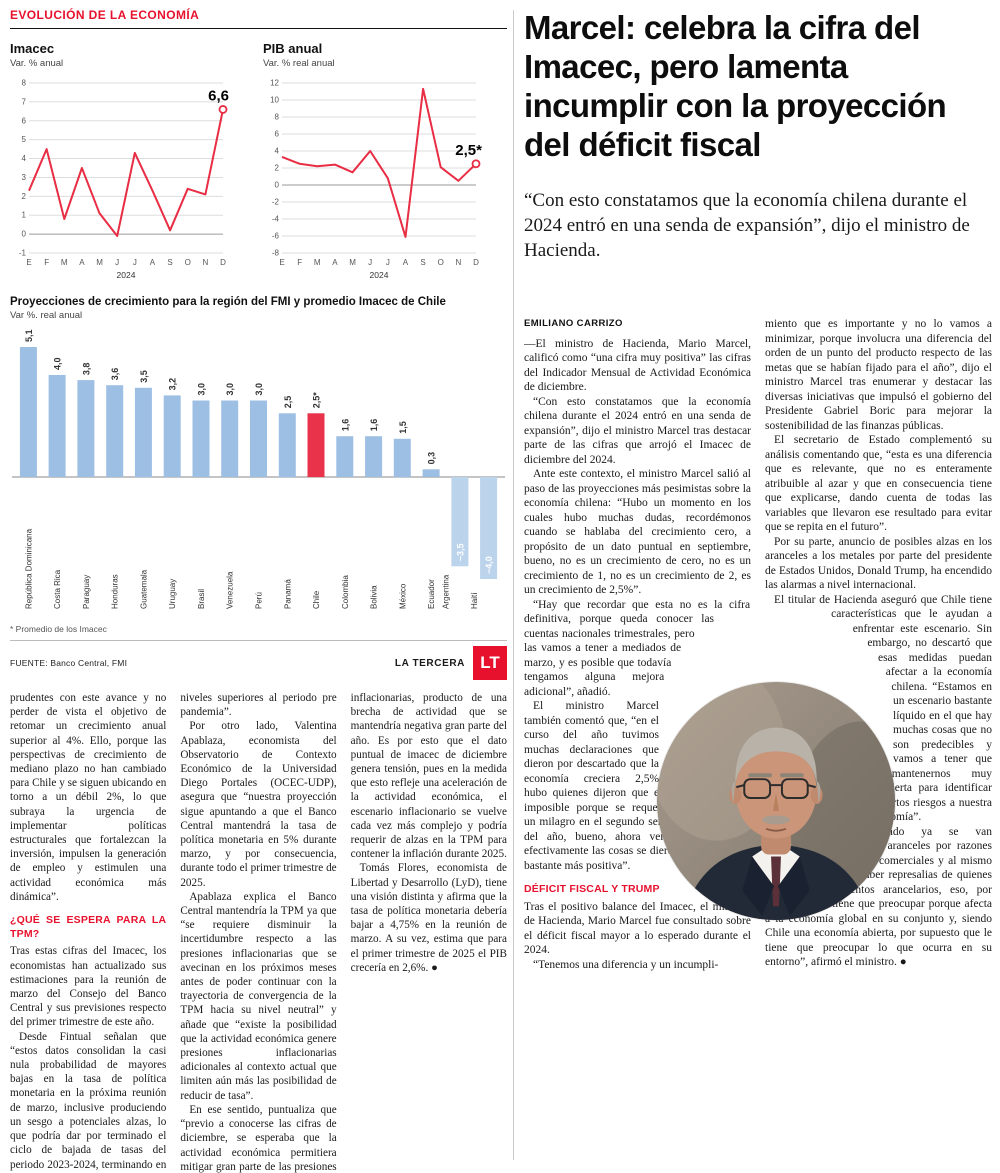 The height and width of the screenshot is (1173, 1000). What do you see at coordinates (432, 458) in the screenshot?
I see `svg-text: 0,3` at bounding box center [432, 458].